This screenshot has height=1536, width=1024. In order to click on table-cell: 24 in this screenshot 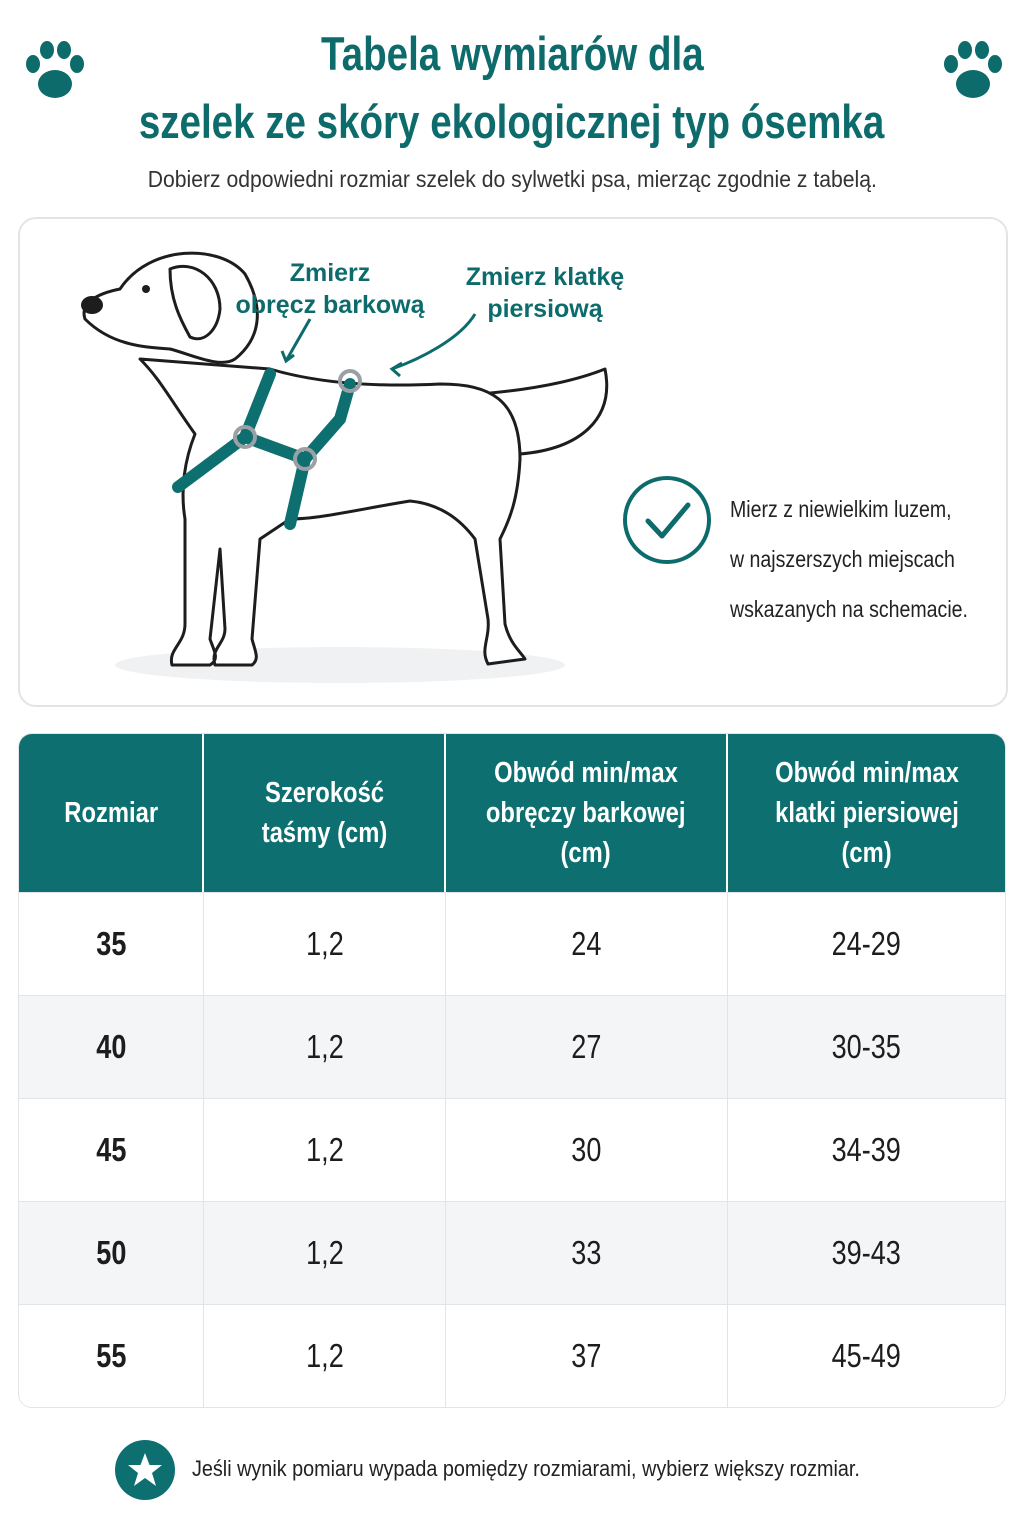, I will do `click(587, 943)`.